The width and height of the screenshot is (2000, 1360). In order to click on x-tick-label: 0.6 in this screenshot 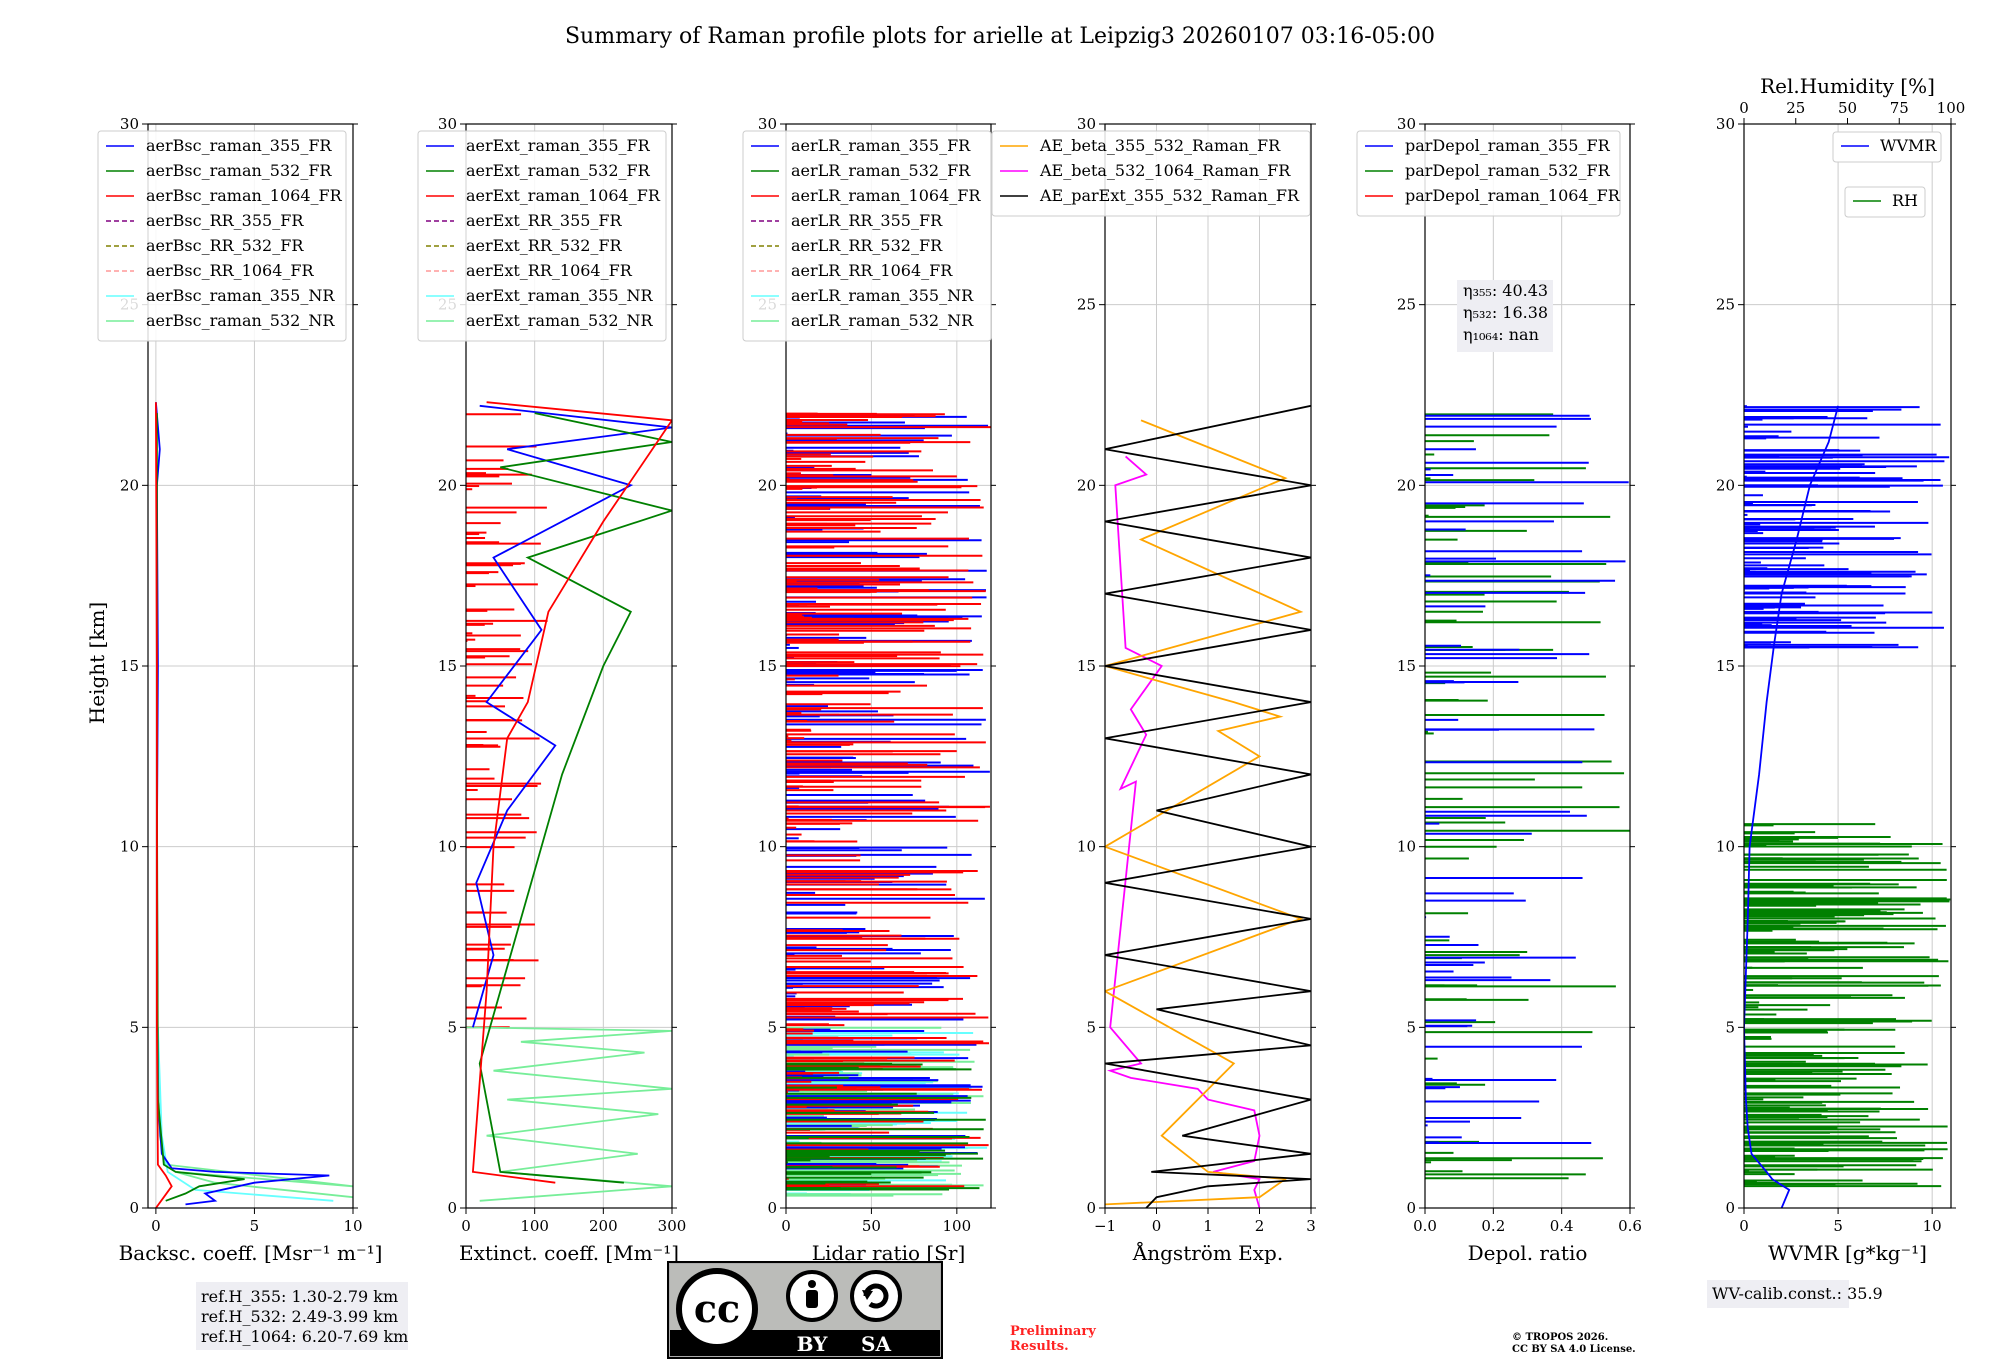, I will do `click(1630, 1226)`.